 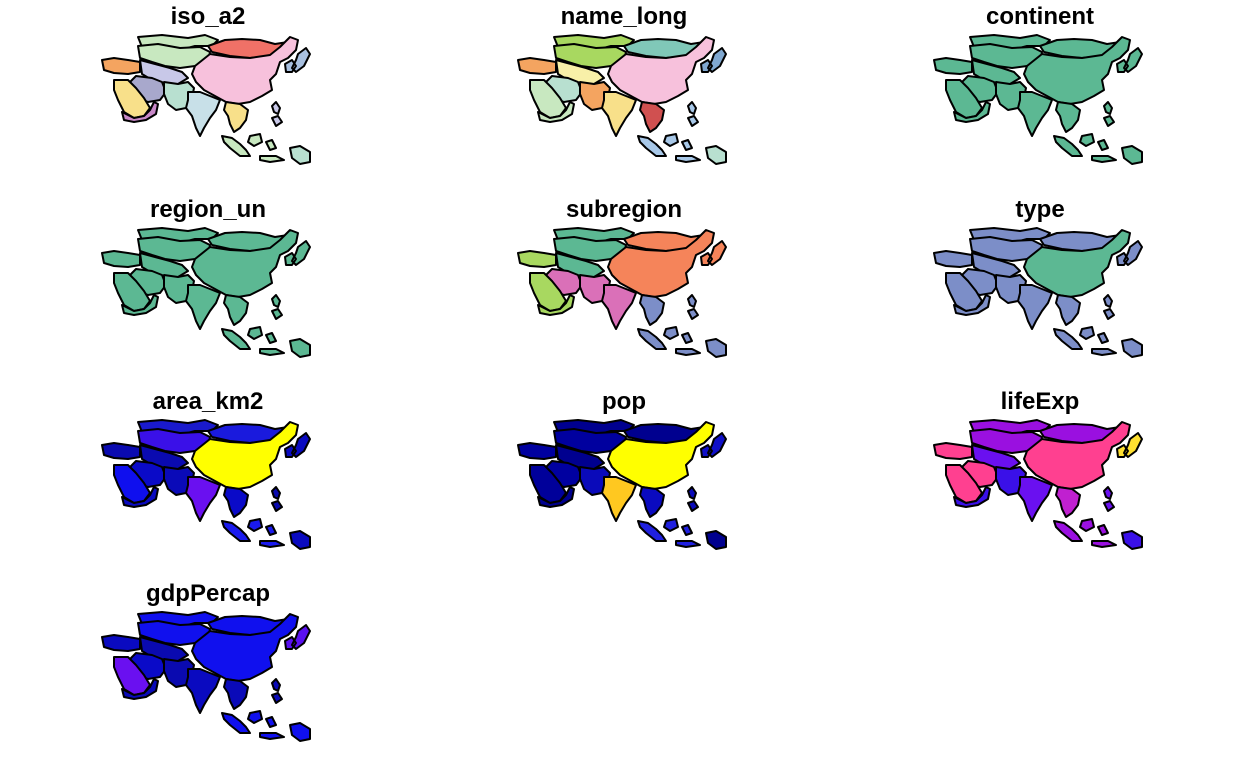 I want to click on panel-title: pop, so click(x=624, y=401).